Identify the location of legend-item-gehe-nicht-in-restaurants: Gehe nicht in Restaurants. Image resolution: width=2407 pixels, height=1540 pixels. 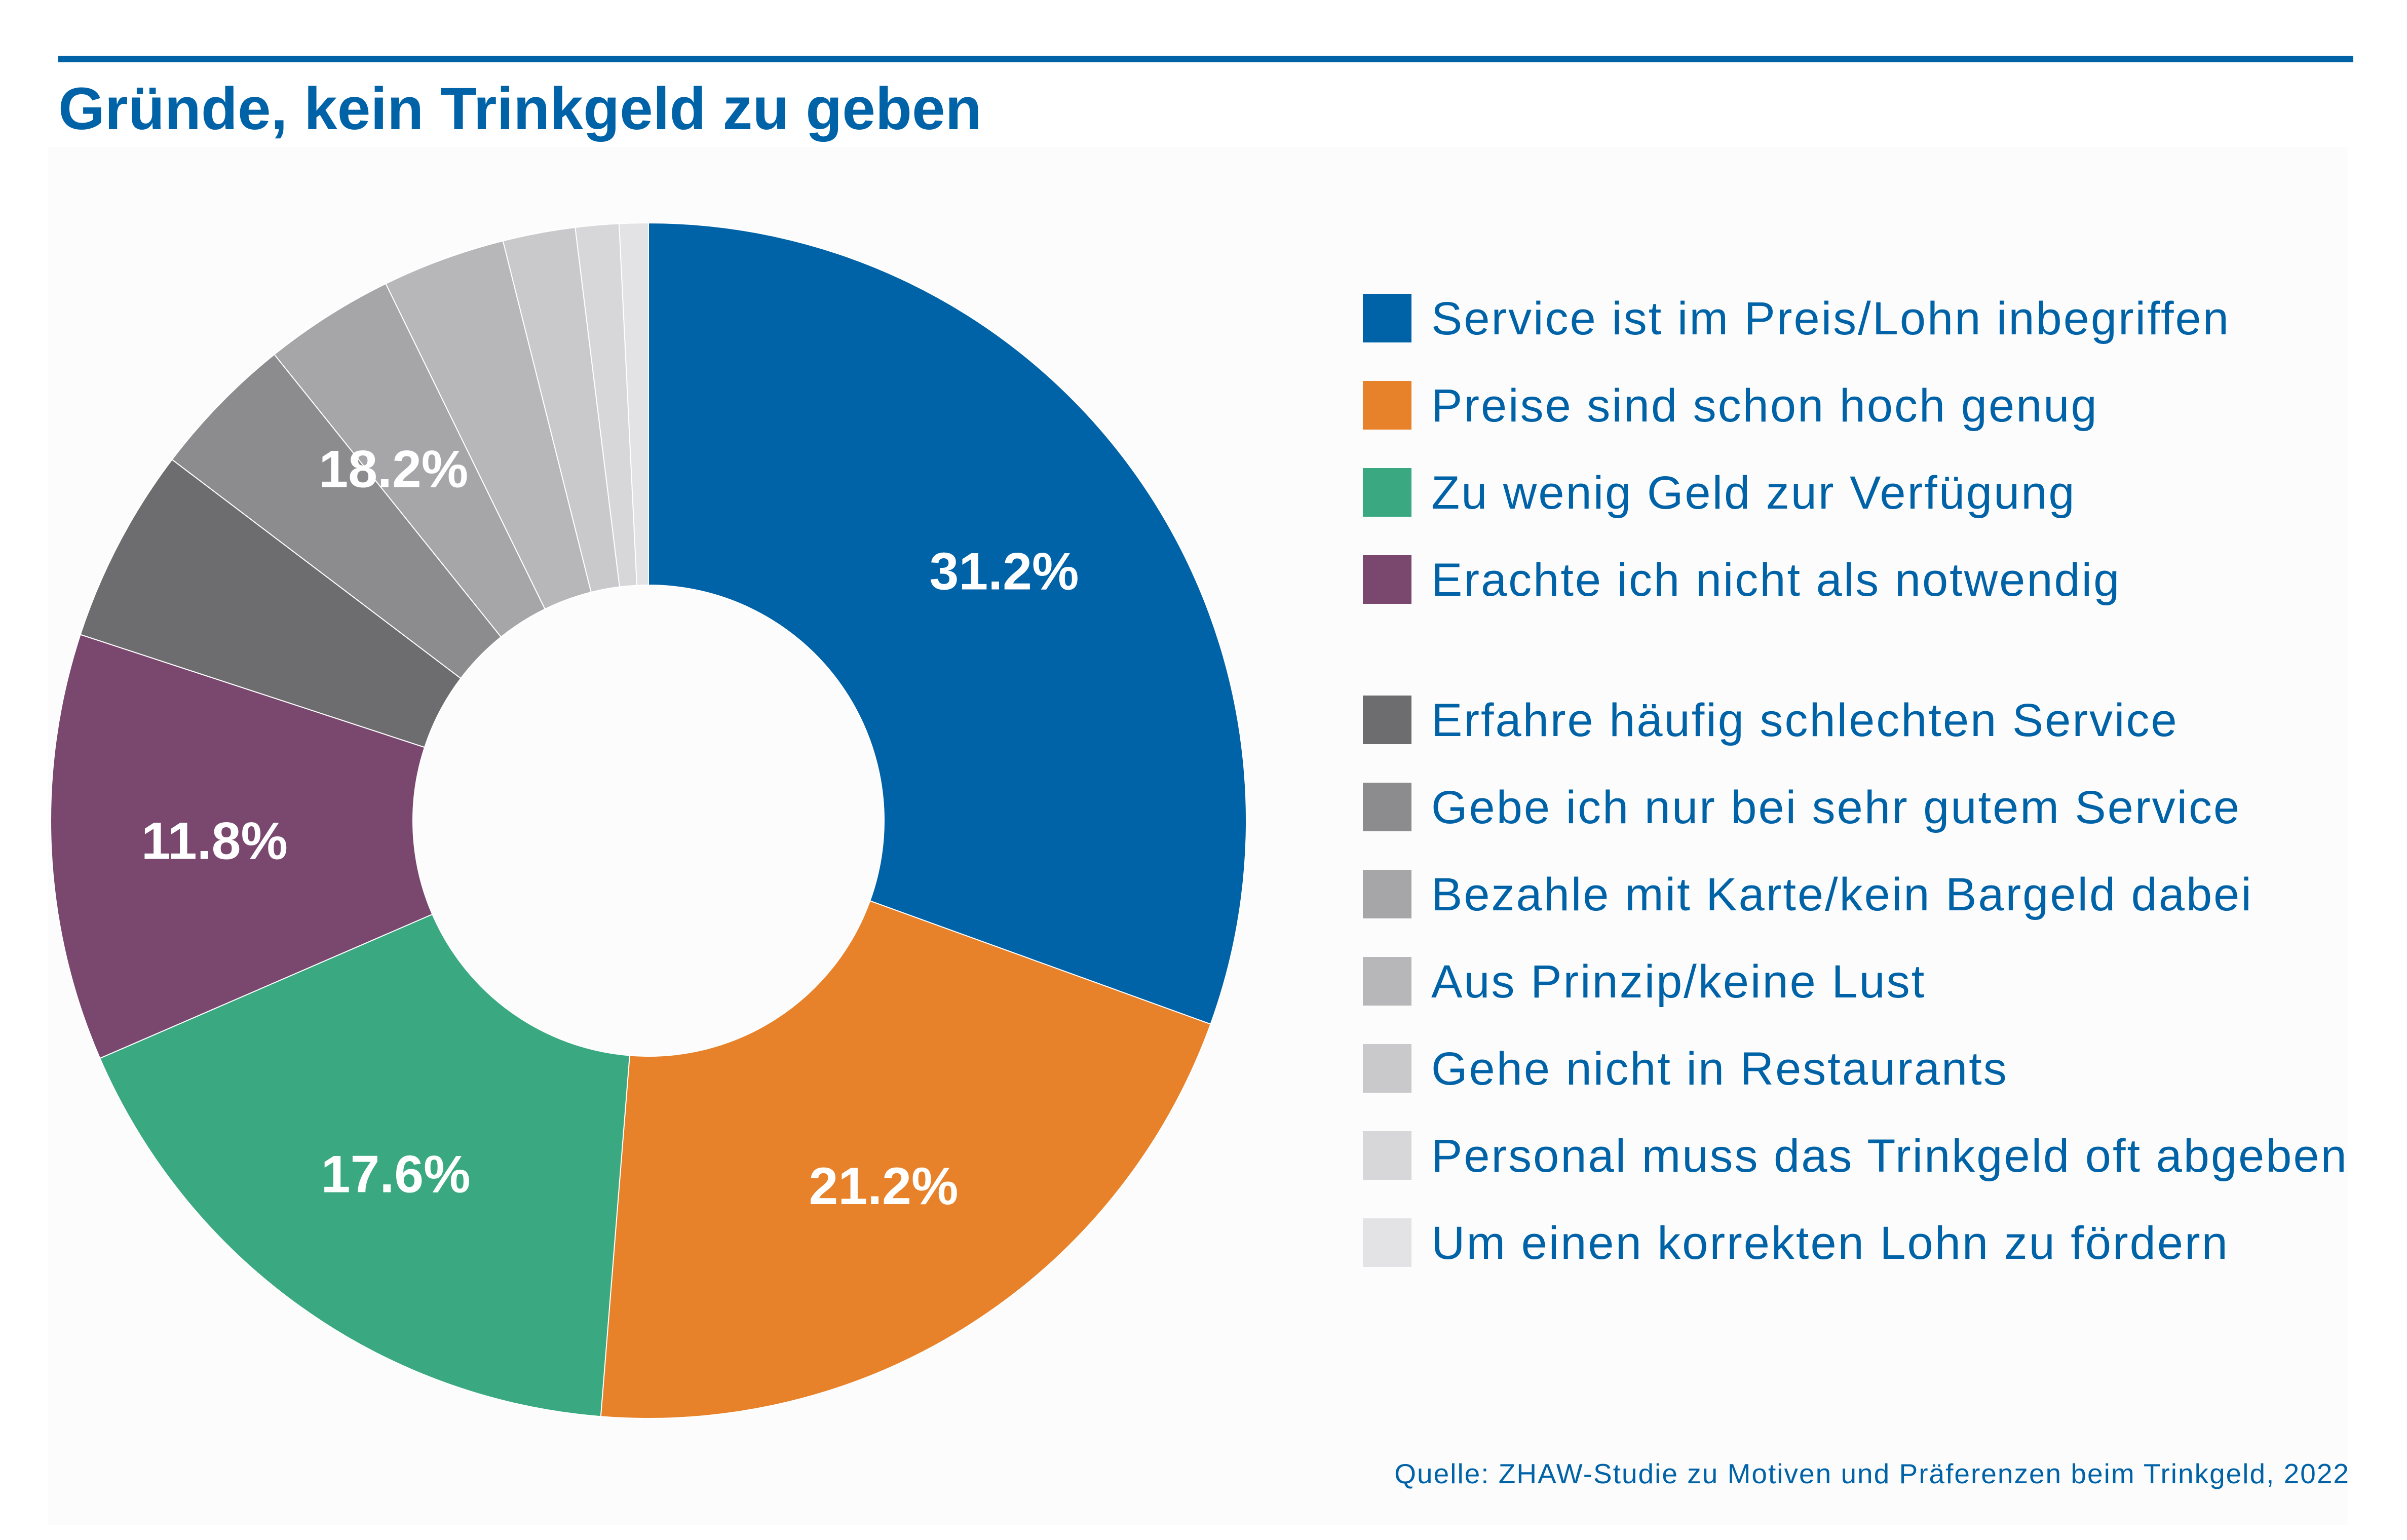
(1685, 1069).